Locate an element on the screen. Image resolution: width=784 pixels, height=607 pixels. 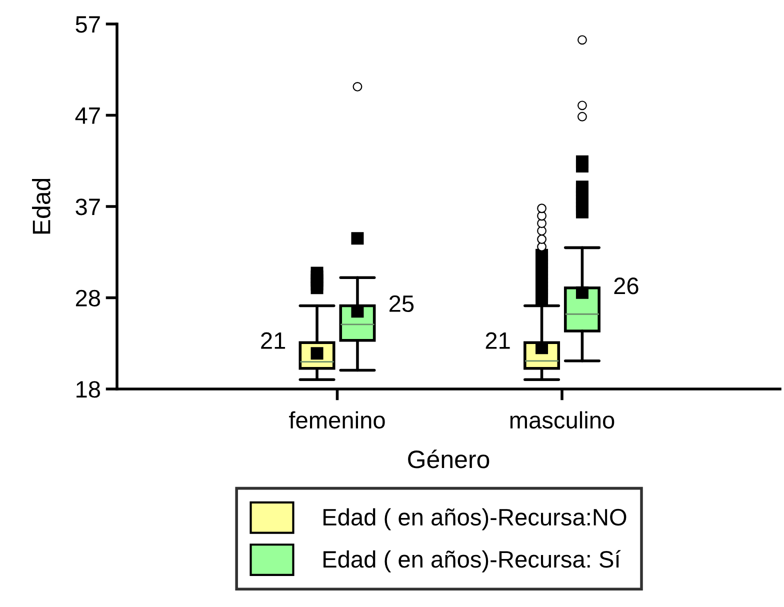
y-tick-label: 57 is located at coordinates (88, 24).